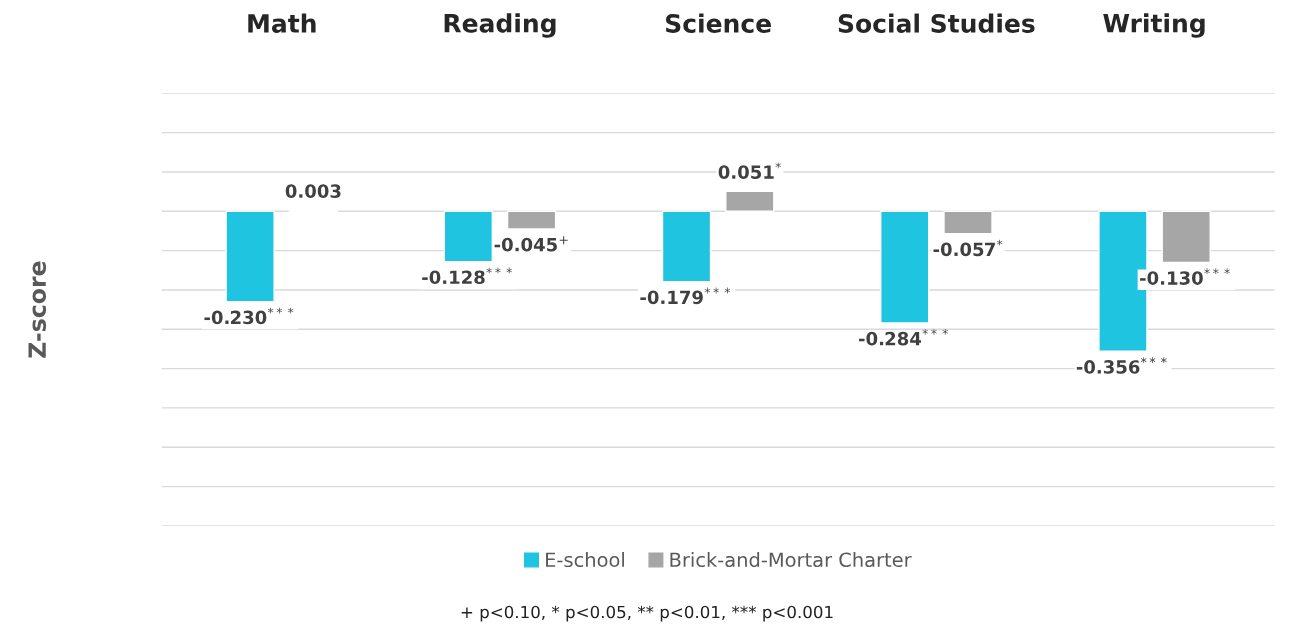 Image resolution: width=1294 pixels, height=639 pixels. Describe the element at coordinates (1185, 276) in the screenshot. I see `data-label: -0.130$^{***}$` at that location.